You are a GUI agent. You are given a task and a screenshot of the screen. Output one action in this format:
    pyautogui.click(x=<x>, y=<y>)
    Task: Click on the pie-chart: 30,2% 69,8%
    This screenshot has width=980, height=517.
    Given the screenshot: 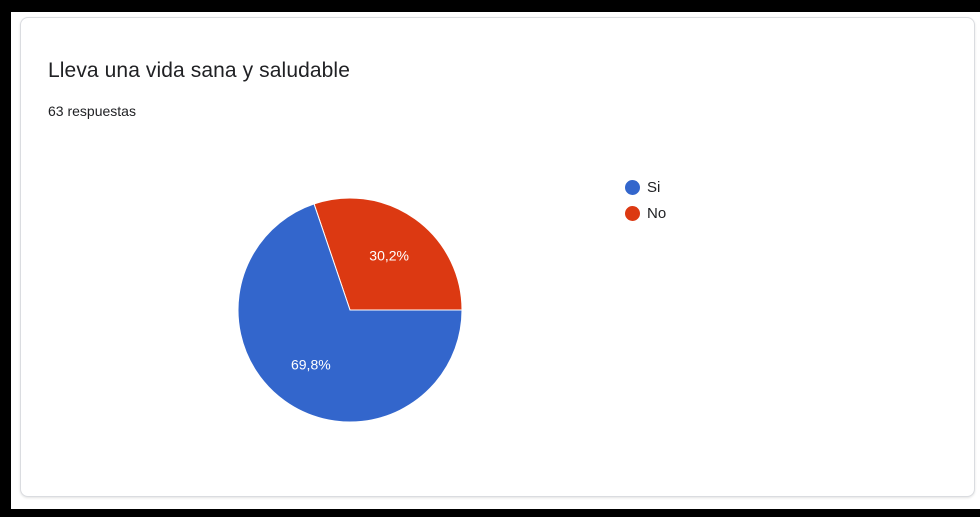 What is the action you would take?
    pyautogui.click(x=350, y=310)
    